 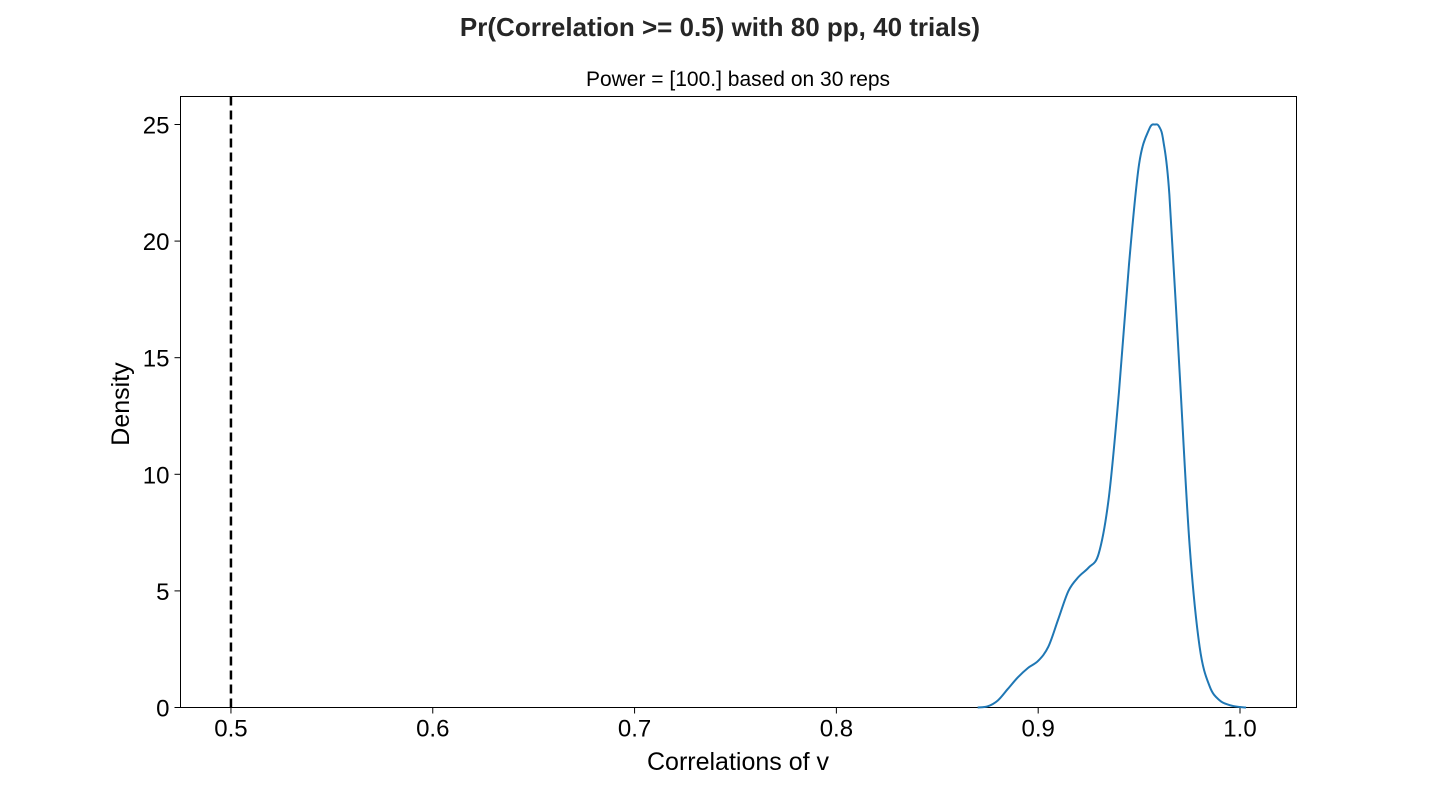 What do you see at coordinates (162, 592) in the screenshot?
I see `y-tick-label: 5` at bounding box center [162, 592].